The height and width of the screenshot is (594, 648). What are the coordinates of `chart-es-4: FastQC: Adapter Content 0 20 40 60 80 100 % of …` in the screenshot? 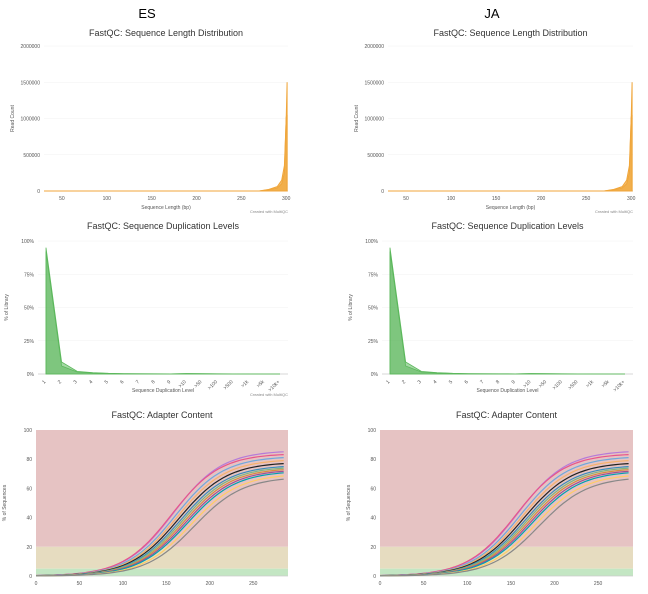 It's located at (145, 498).